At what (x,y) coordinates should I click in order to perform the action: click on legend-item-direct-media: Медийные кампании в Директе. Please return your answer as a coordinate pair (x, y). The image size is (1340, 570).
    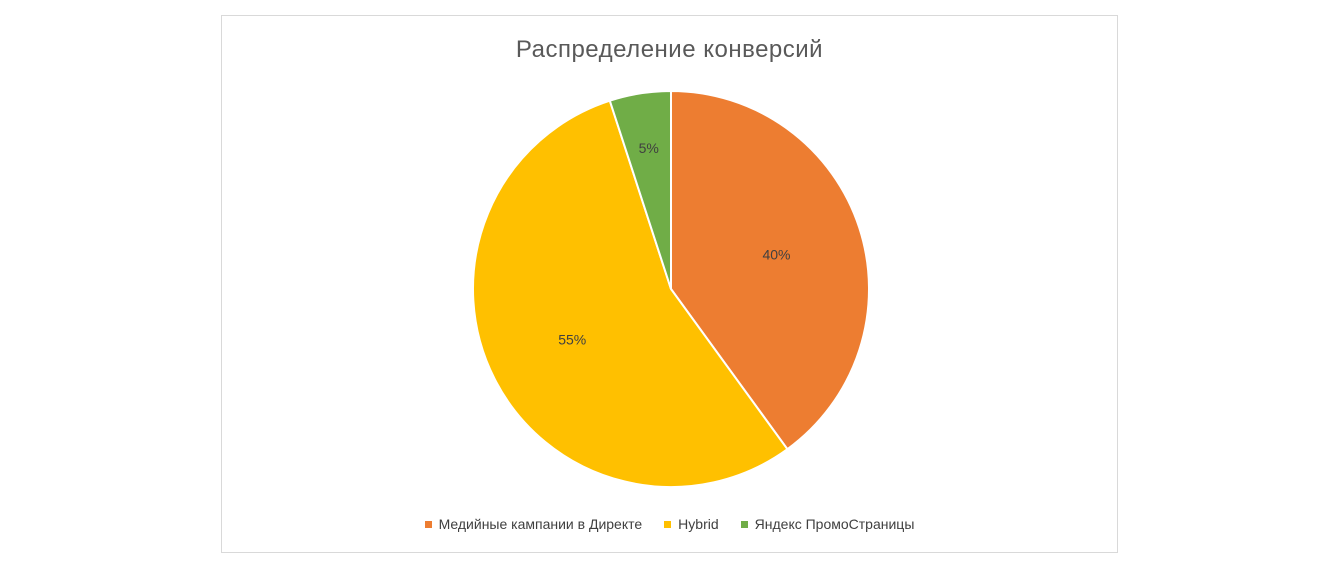
    Looking at the image, I should click on (533, 524).